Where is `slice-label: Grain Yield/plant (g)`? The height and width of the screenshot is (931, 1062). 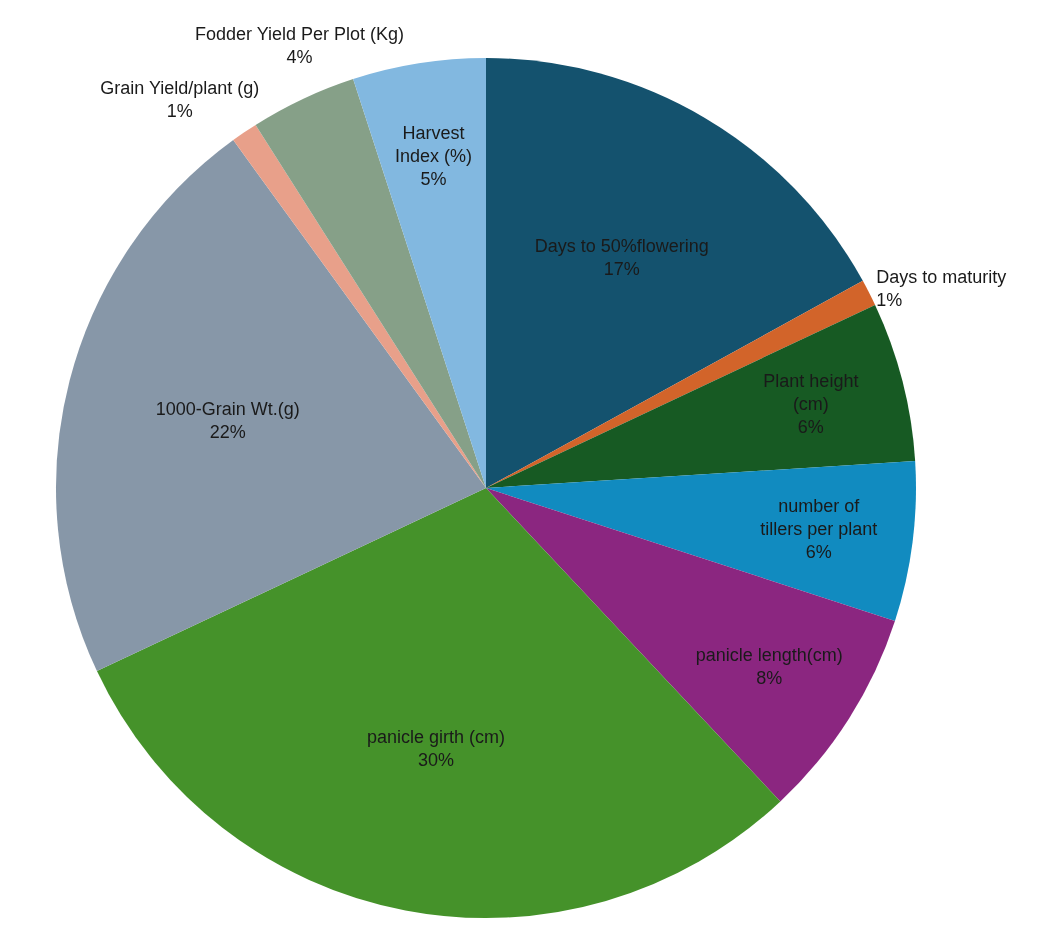
slice-label: Grain Yield/plant (g) is located at coordinates (180, 88).